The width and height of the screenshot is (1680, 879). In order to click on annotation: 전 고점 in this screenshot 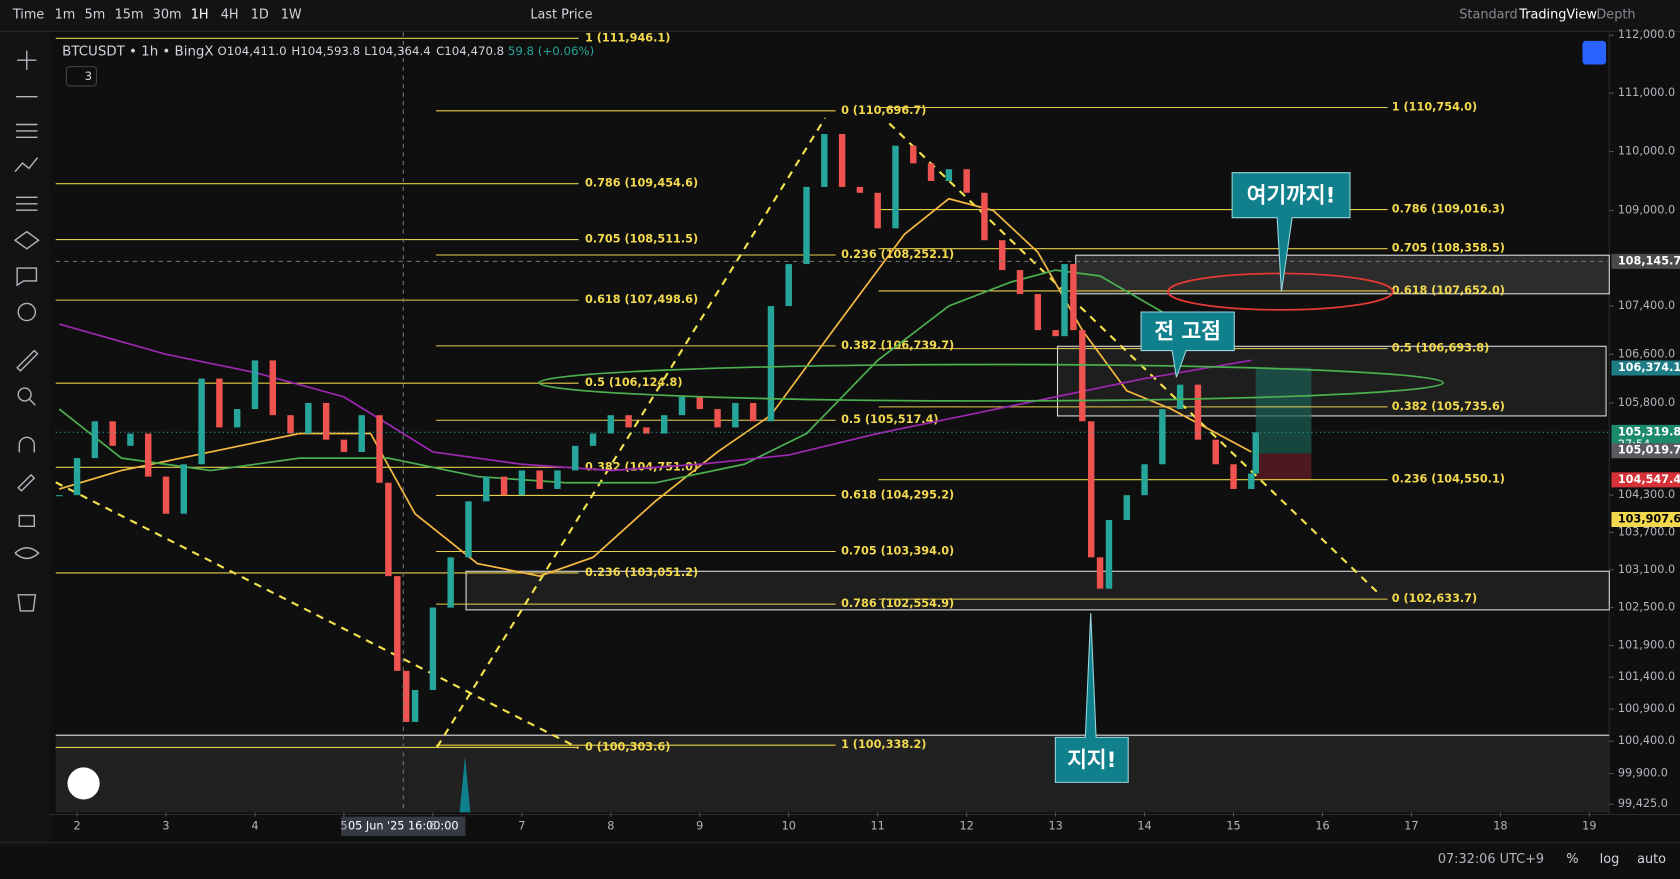, I will do `click(1187, 331)`.